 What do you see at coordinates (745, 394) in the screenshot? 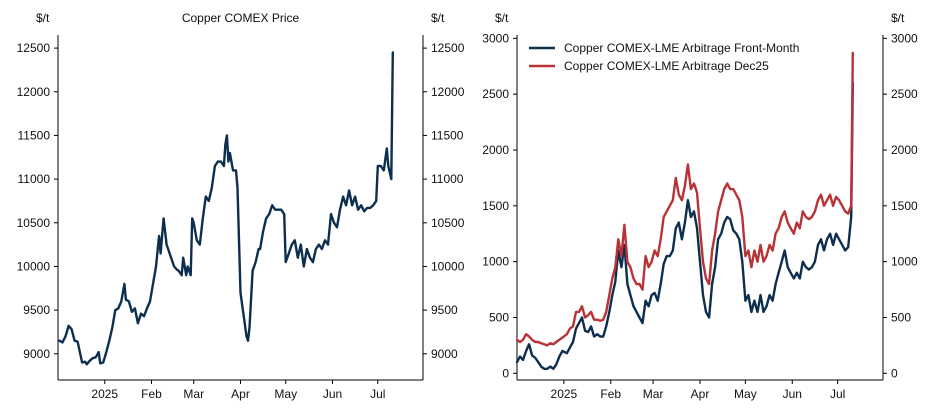
I see `chart2-xtick-label: May` at bounding box center [745, 394].